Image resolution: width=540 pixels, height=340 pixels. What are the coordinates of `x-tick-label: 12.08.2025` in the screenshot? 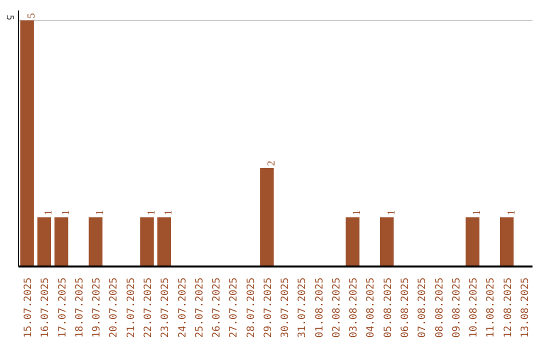 It's located at (508, 307).